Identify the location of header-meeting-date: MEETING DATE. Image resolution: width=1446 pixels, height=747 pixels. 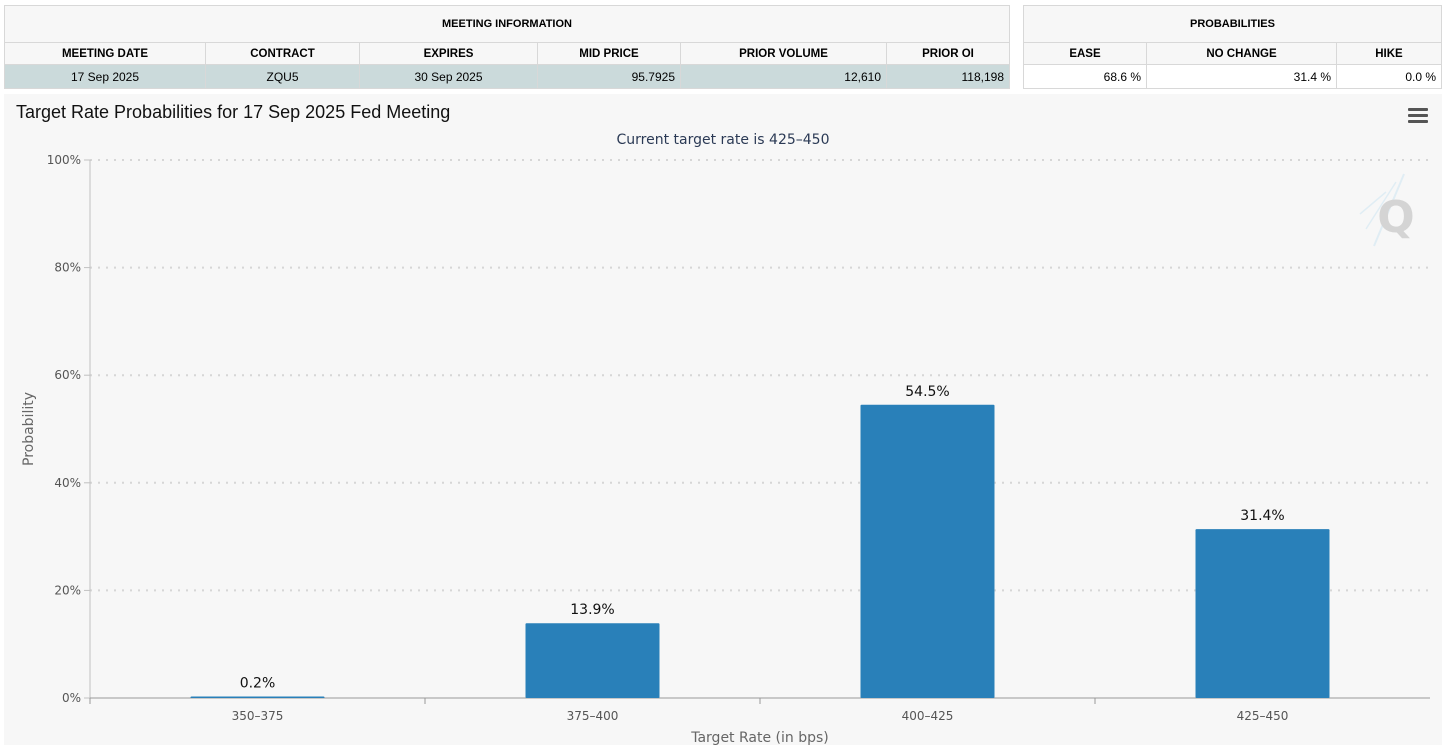
(105, 53).